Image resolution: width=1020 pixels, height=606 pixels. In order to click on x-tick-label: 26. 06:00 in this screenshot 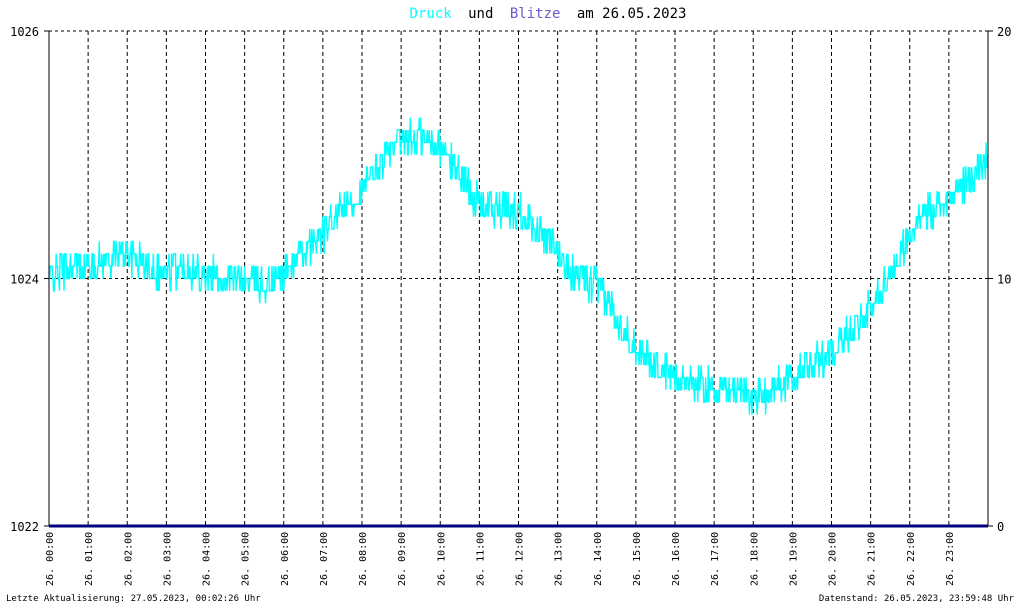, I will do `click(285, 559)`.